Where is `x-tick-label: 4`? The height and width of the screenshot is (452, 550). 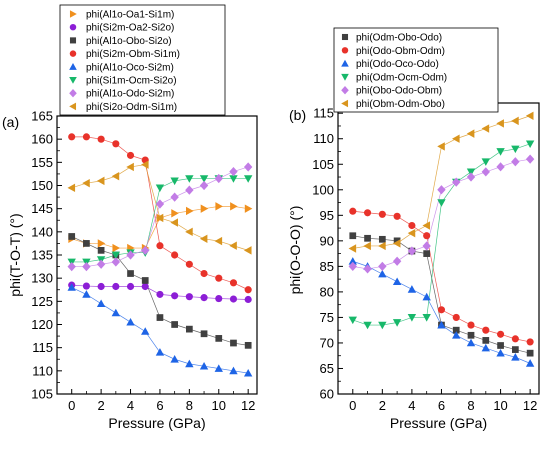
x-tick-label: 4 is located at coordinates (411, 405).